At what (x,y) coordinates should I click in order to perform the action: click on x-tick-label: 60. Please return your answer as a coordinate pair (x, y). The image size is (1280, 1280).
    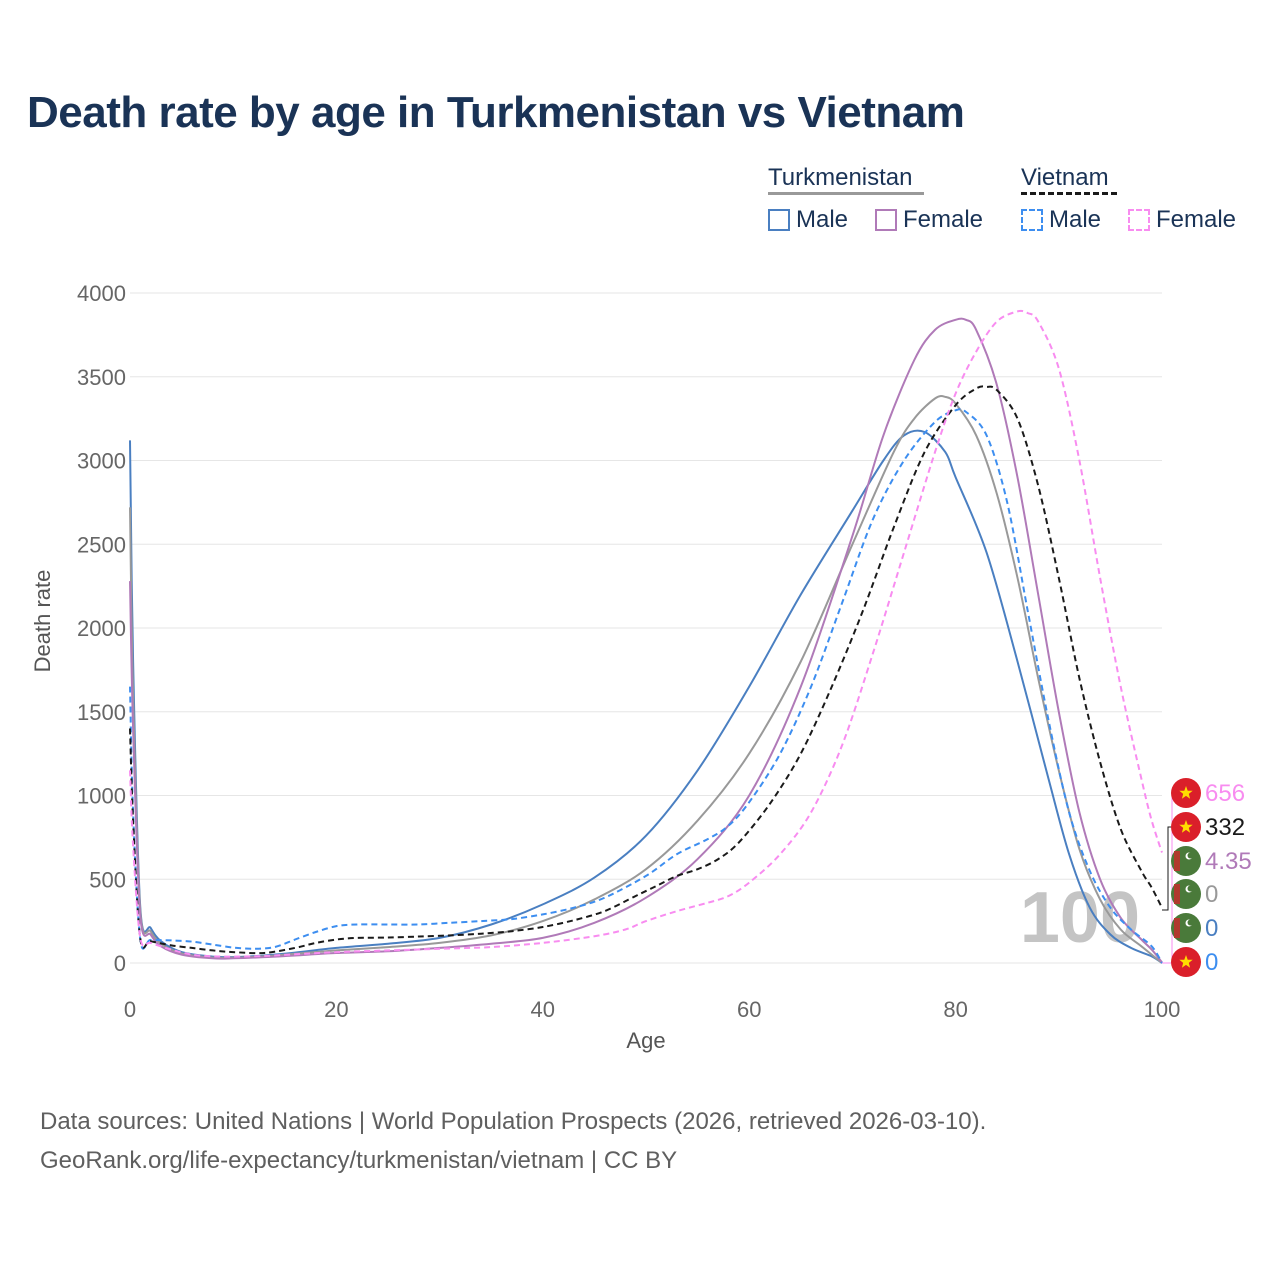
    Looking at the image, I should click on (749, 1009).